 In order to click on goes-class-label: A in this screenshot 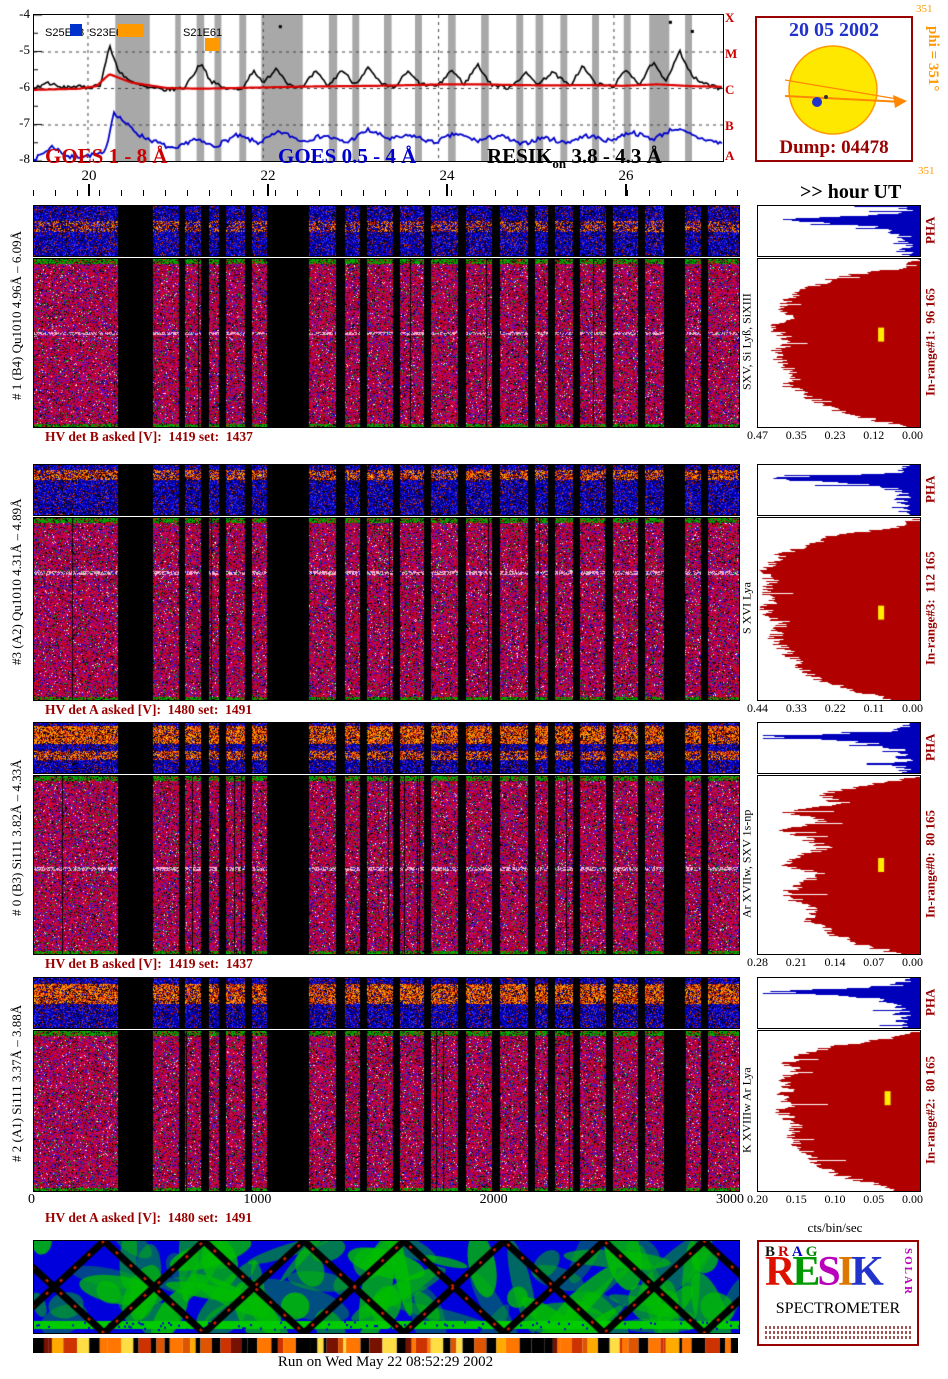, I will do `click(730, 155)`.